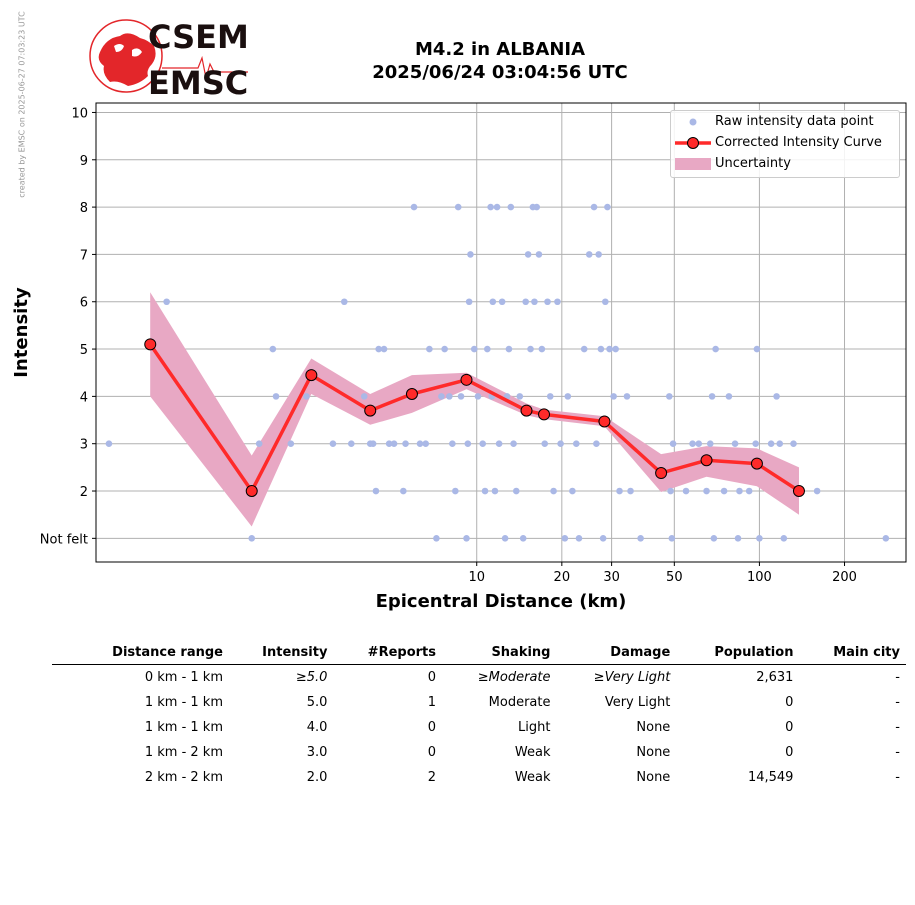  I want to click on legend-uncertainty: Uncertainty, so click(785, 163).